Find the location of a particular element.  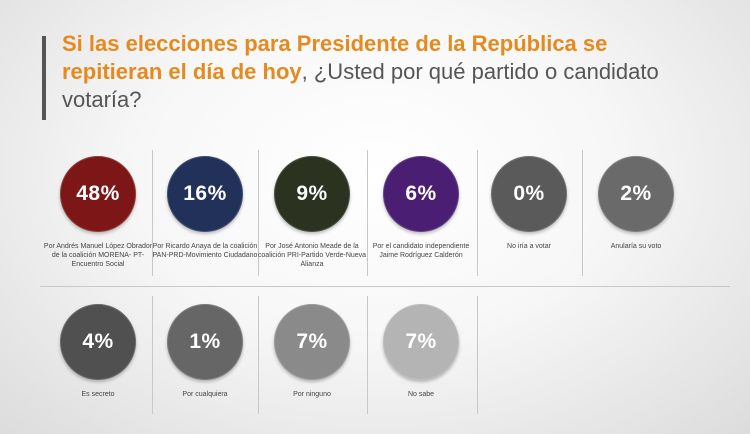

result-caption: No sabe is located at coordinates (421, 394).